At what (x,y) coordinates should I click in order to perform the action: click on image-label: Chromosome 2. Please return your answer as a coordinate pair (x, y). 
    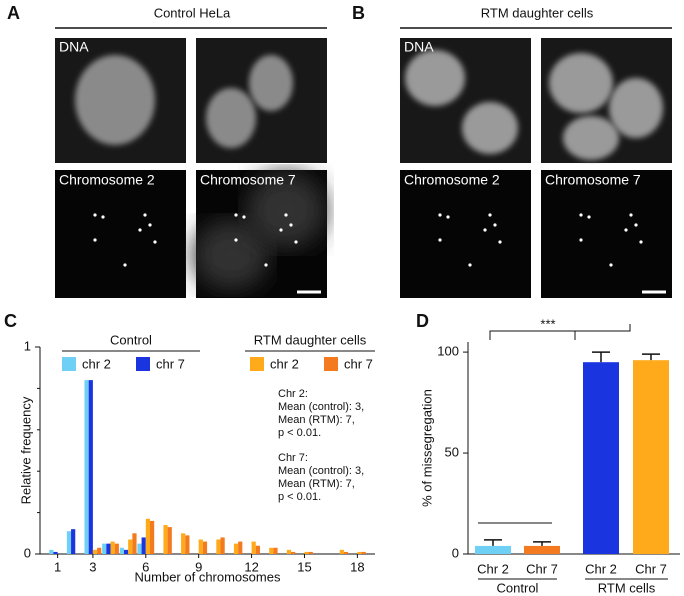
    Looking at the image, I should click on (452, 180).